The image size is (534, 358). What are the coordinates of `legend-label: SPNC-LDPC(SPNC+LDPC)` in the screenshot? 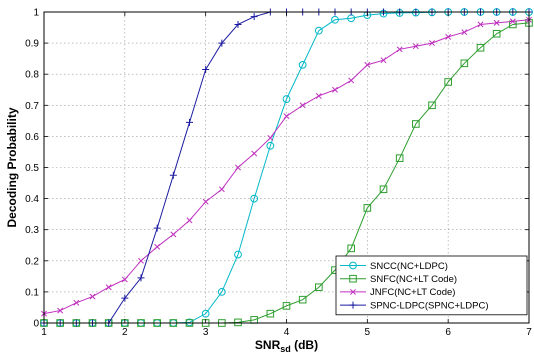 It's located at (429, 305).